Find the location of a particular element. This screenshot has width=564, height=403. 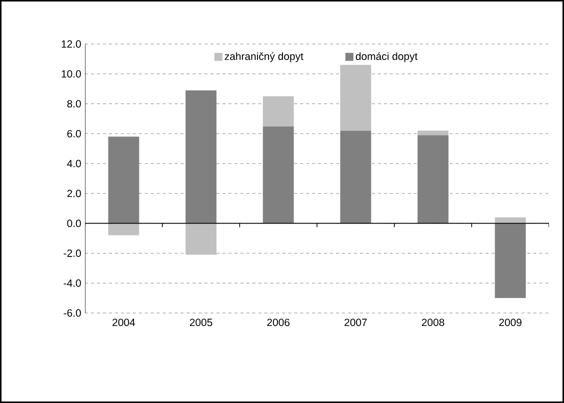

x-tick-label: 2004 is located at coordinates (123, 322).